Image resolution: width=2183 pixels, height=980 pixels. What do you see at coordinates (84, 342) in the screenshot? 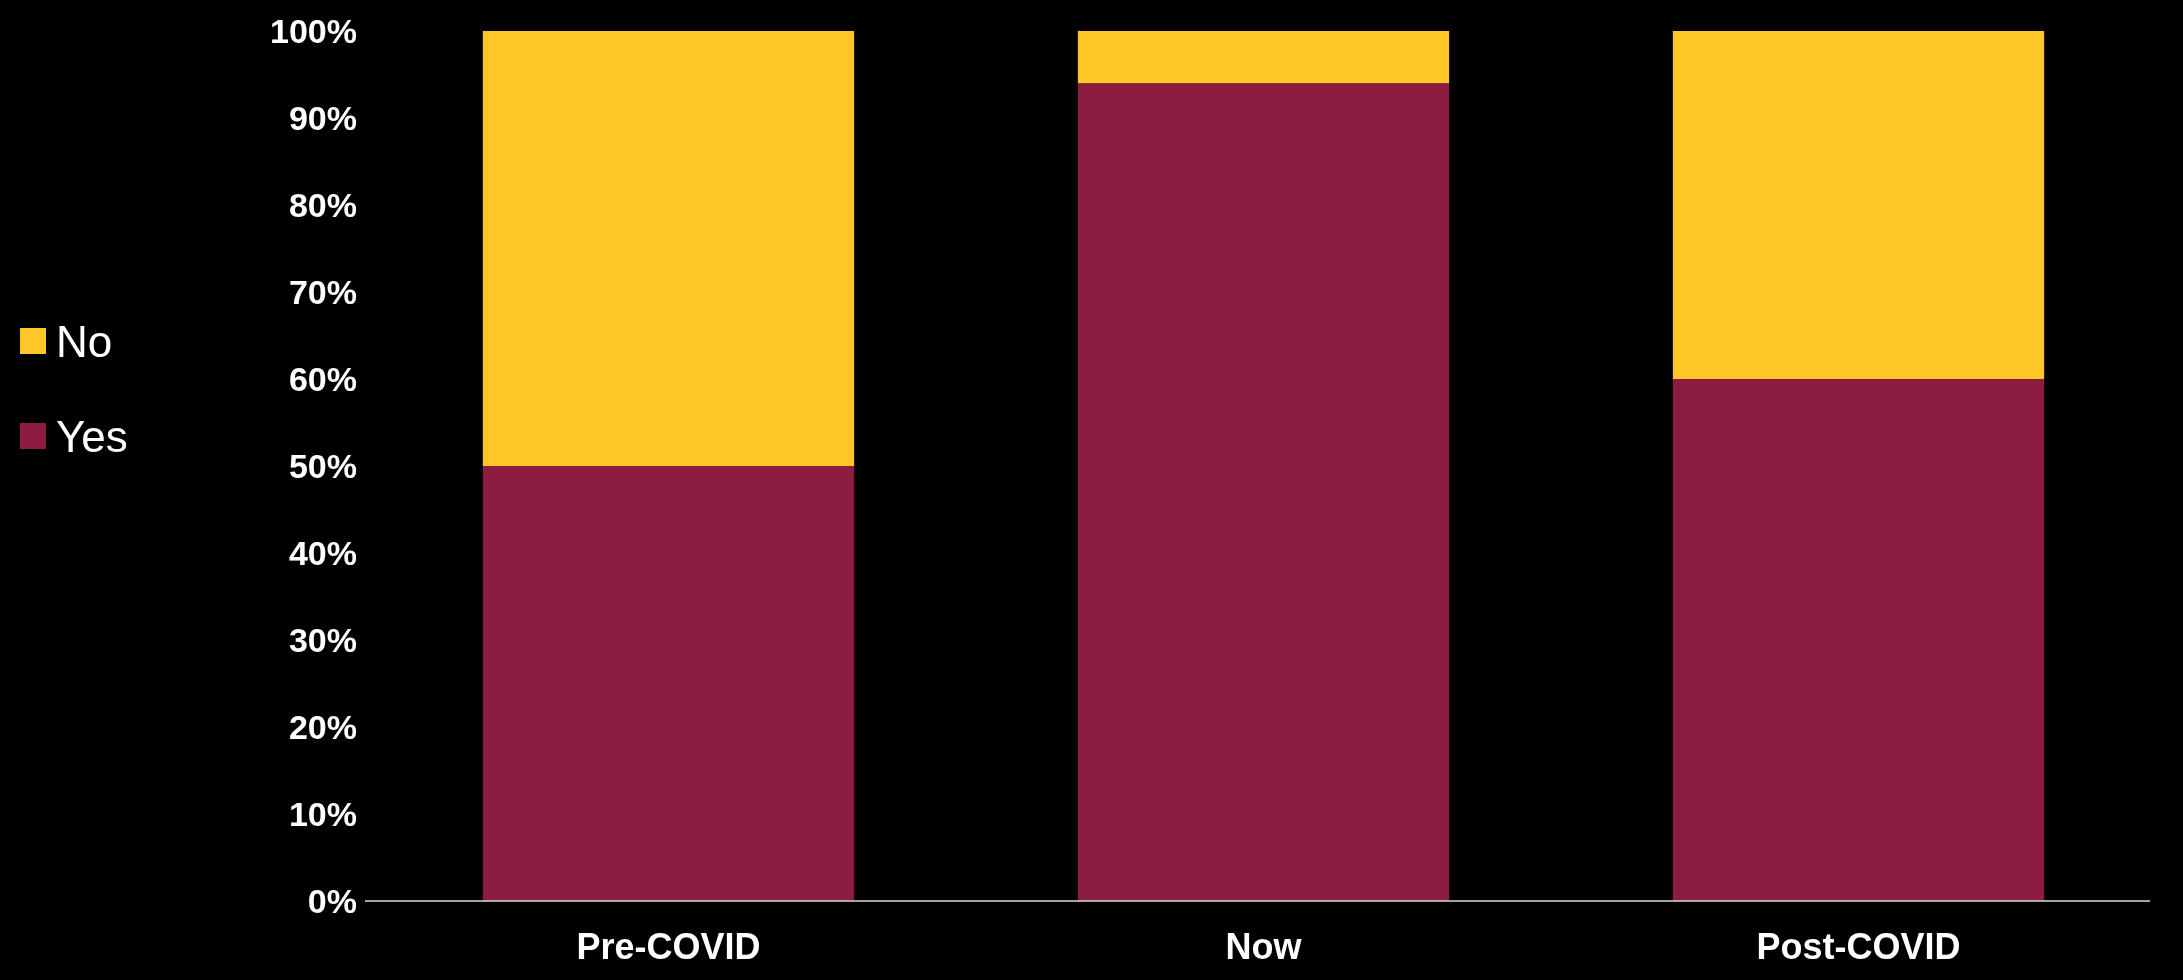
I see `legend-label: No` at bounding box center [84, 342].